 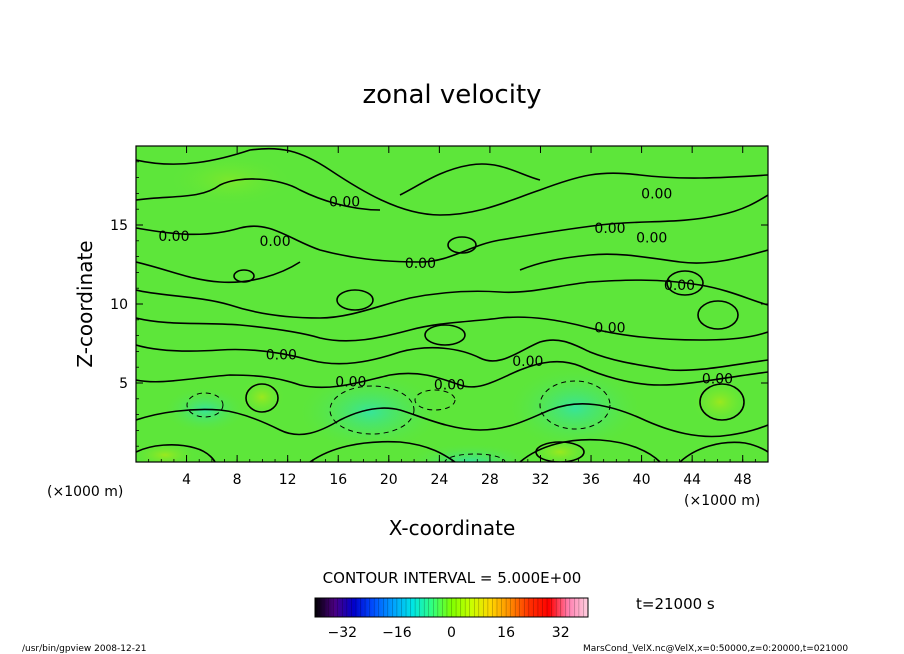 I want to click on colorbar-stripes, so click(x=451, y=607).